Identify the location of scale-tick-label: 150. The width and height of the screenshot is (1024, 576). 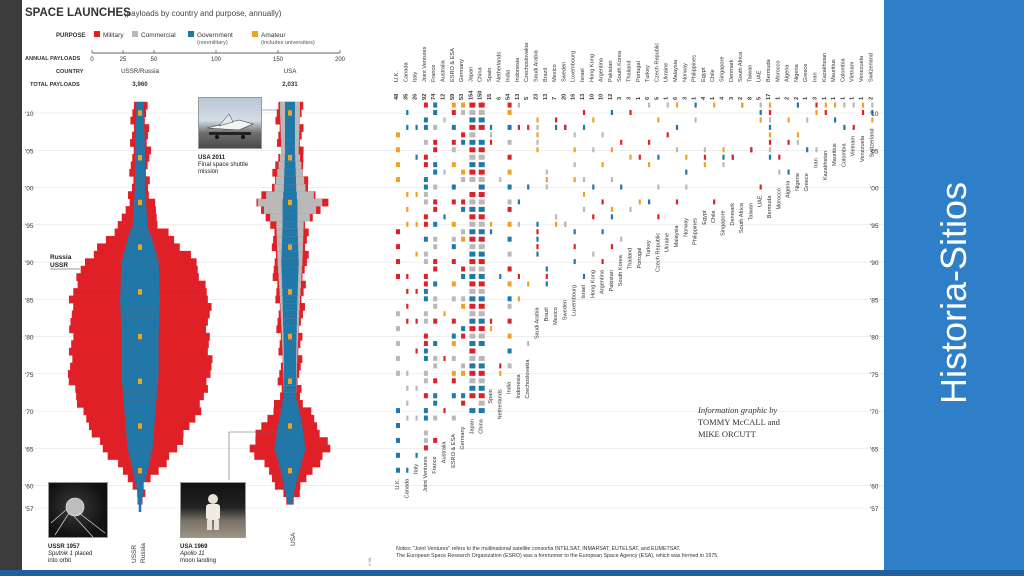
(278, 60).